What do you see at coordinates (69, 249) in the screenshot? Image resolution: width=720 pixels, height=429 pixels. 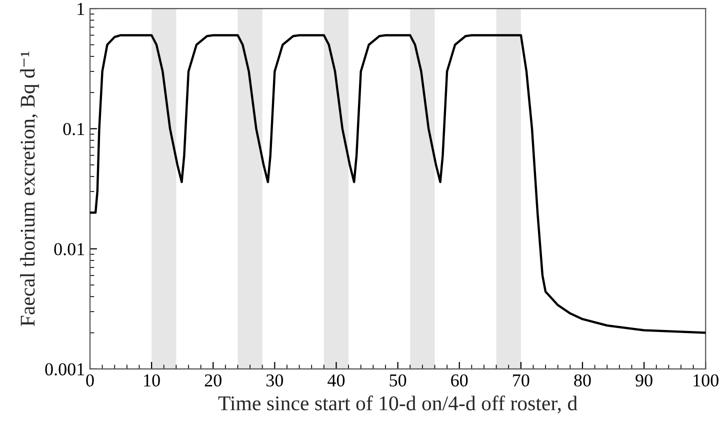 I see `y-tick-label: 0.01` at bounding box center [69, 249].